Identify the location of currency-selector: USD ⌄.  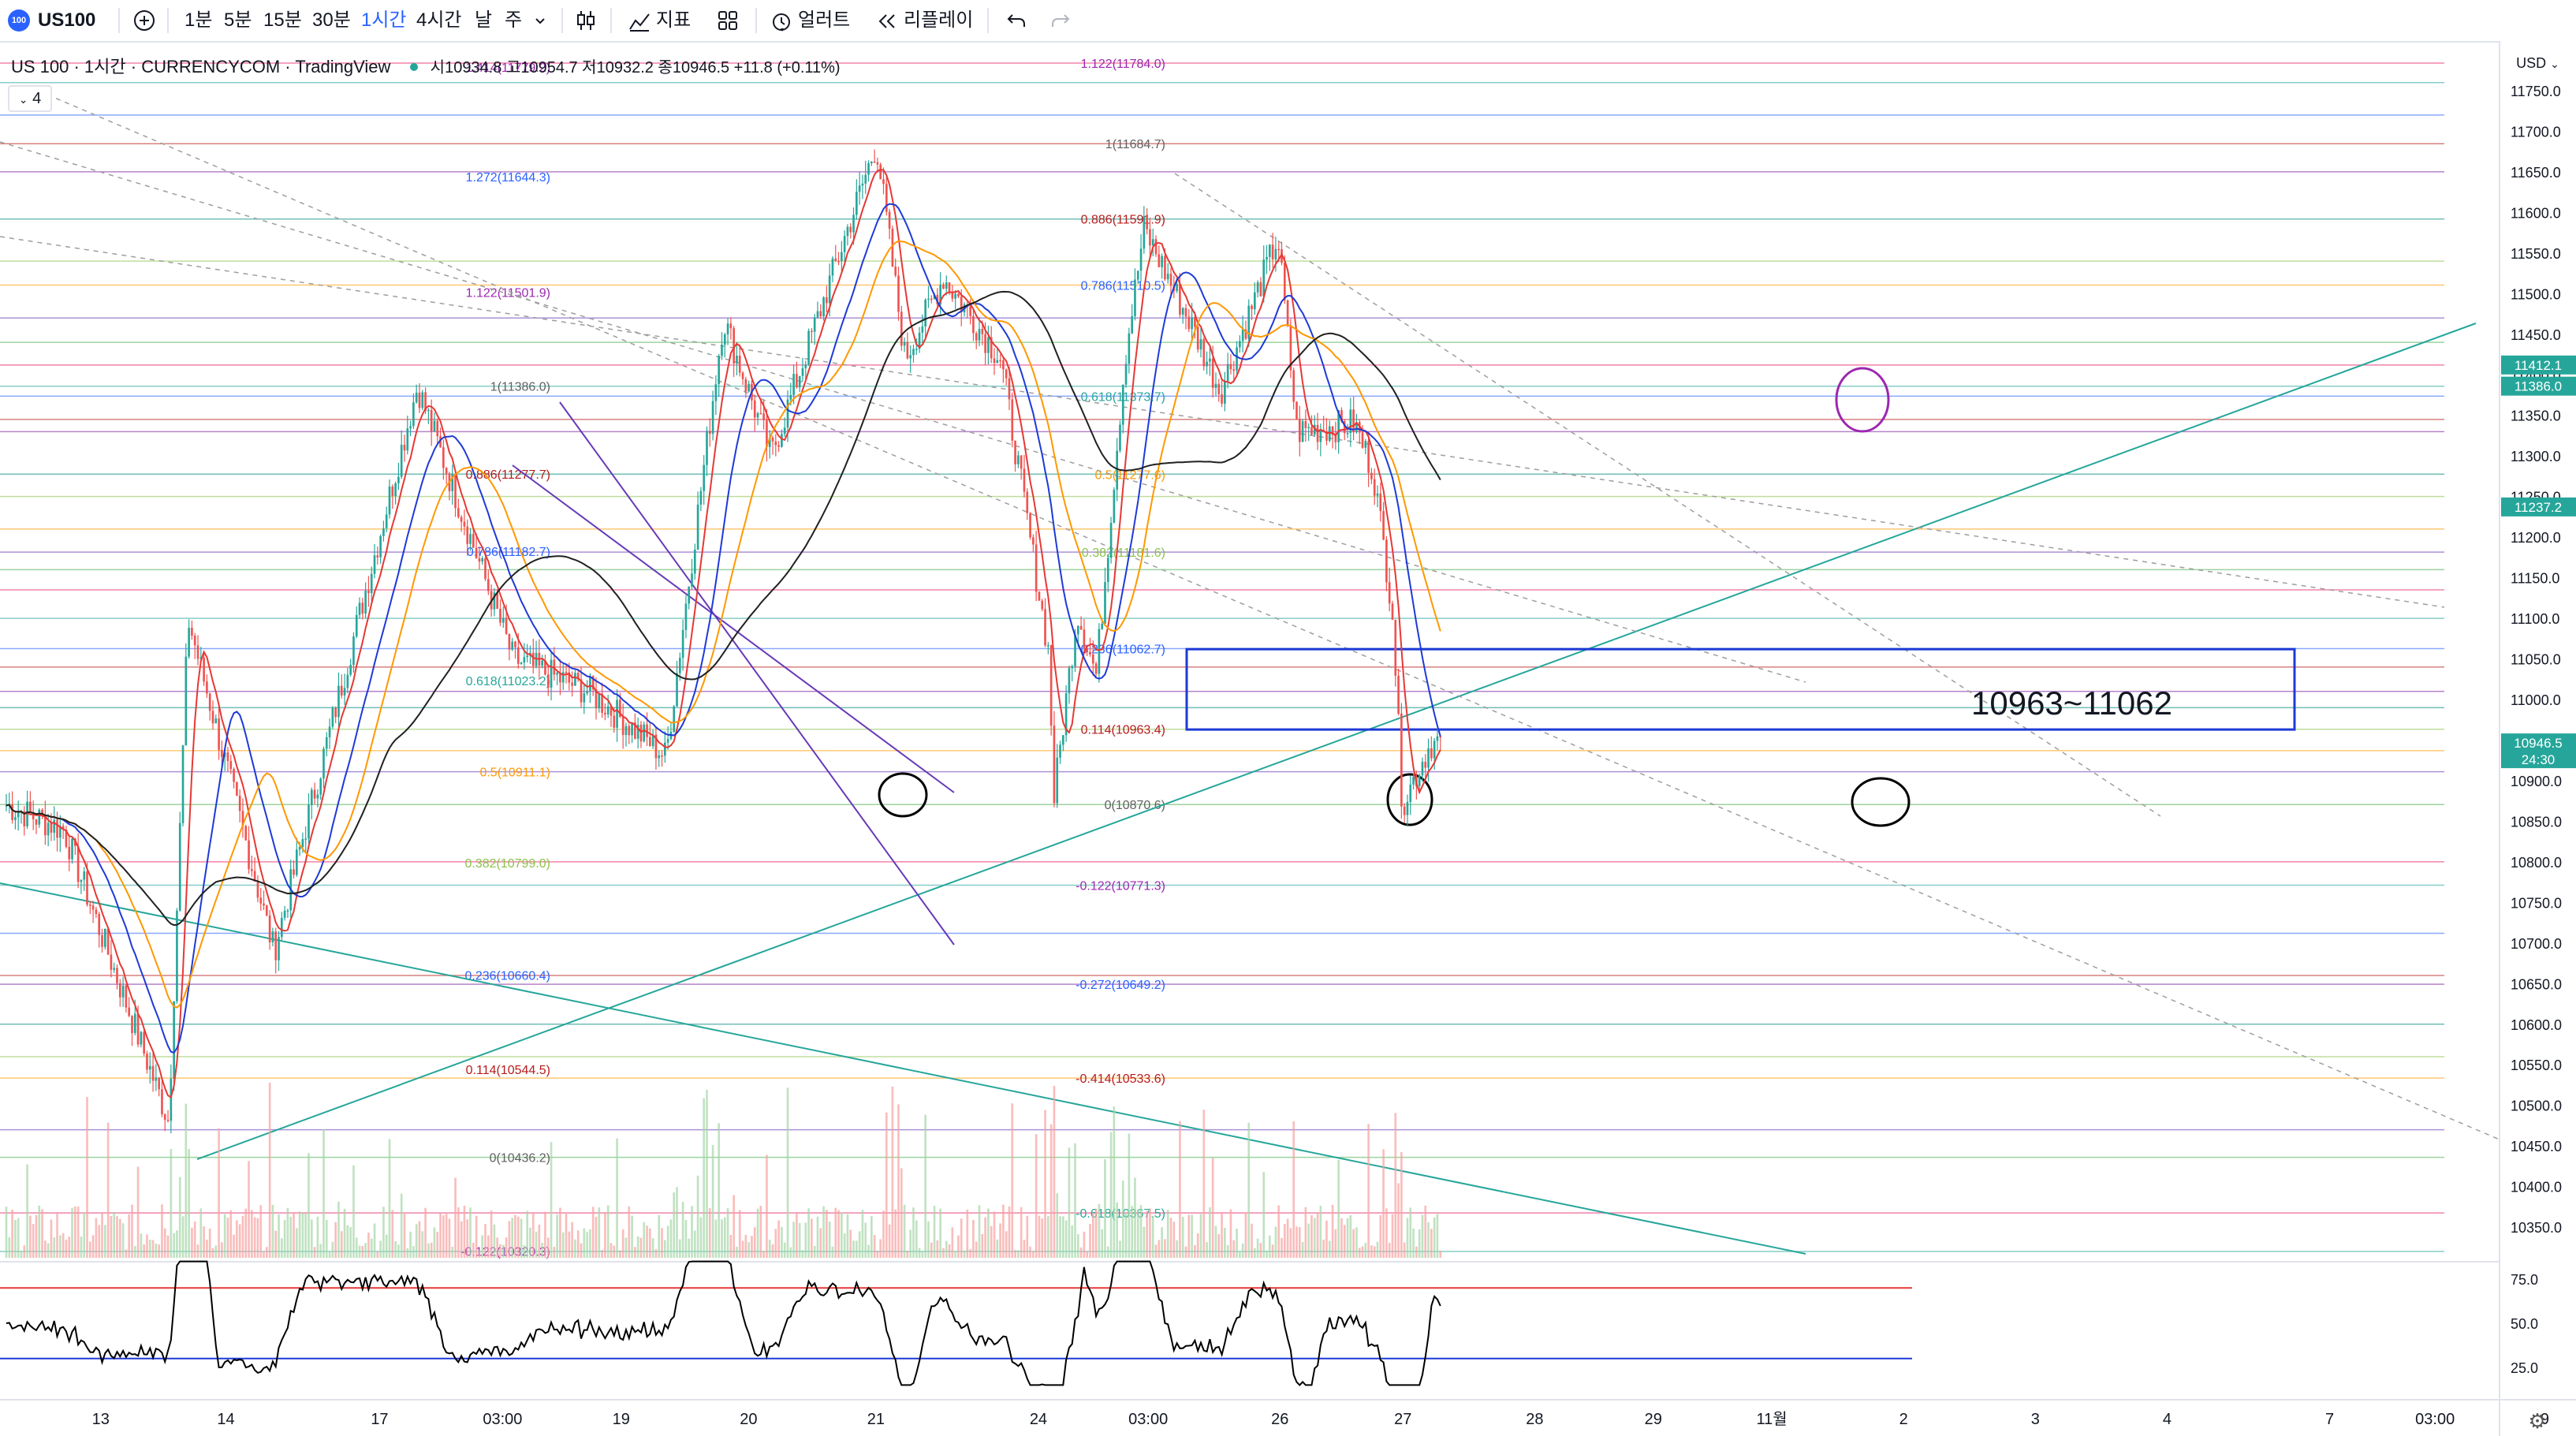
(2538, 63).